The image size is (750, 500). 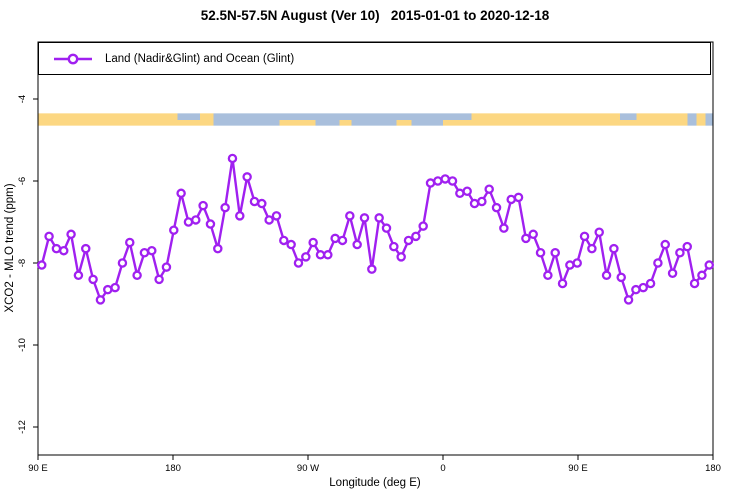 I want to click on x-tick-label: 90 W, so click(x=308, y=468).